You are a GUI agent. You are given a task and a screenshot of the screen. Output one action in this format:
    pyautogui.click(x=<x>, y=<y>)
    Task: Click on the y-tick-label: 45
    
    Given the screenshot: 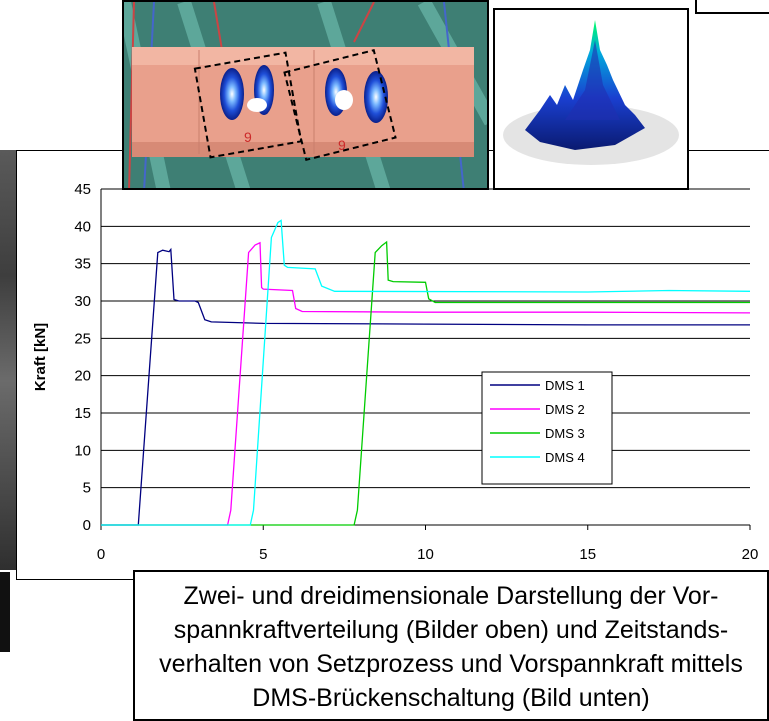 What is the action you would take?
    pyautogui.click(x=82, y=189)
    